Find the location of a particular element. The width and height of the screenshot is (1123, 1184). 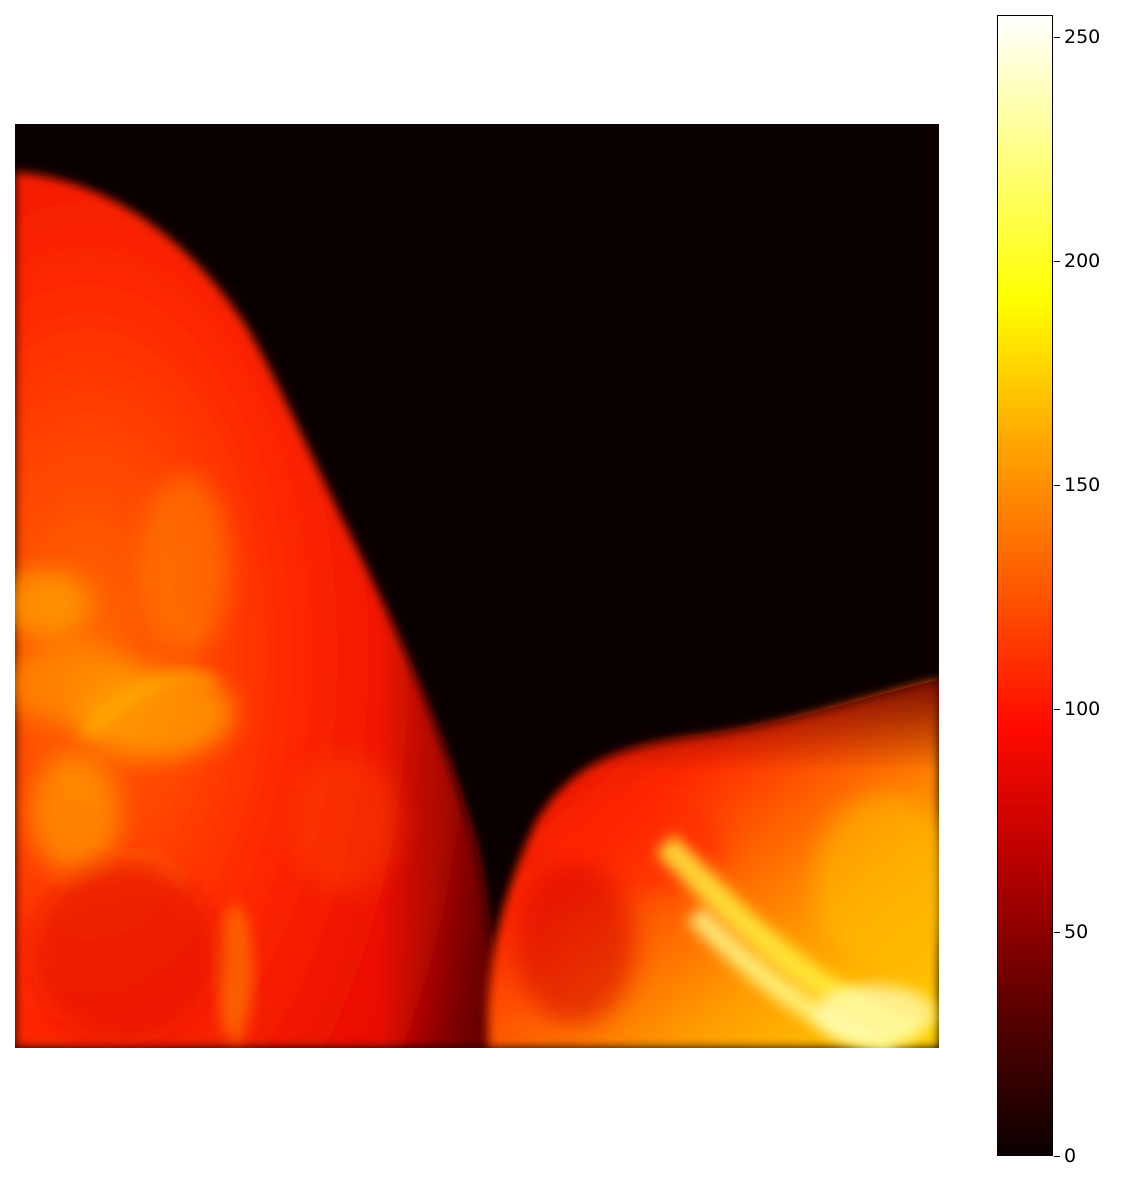

colorbar-tick-label: 200 is located at coordinates (1082, 261).